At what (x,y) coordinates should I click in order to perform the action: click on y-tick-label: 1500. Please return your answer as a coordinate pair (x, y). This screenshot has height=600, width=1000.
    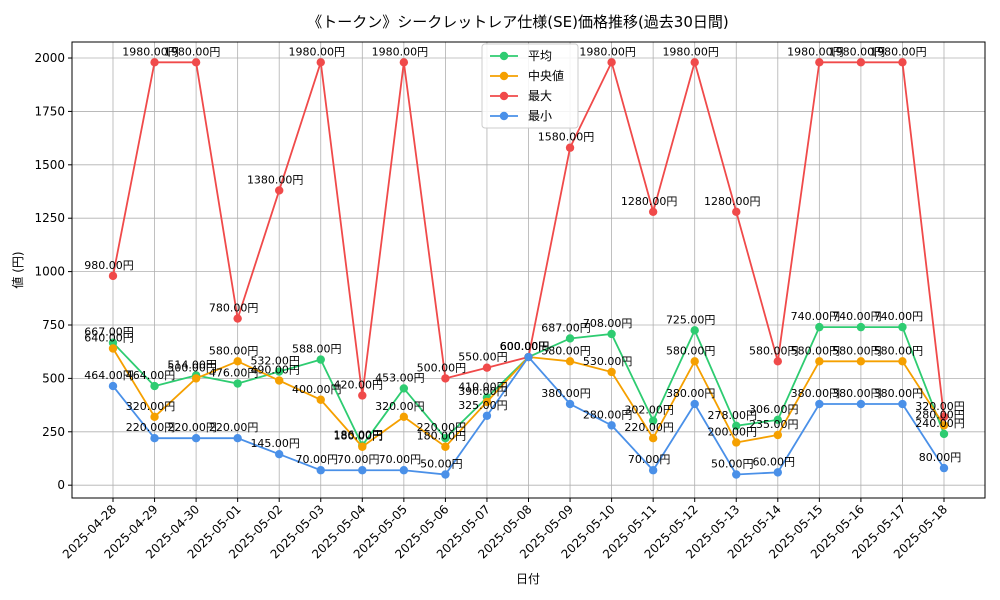
    Looking at the image, I should click on (49, 165).